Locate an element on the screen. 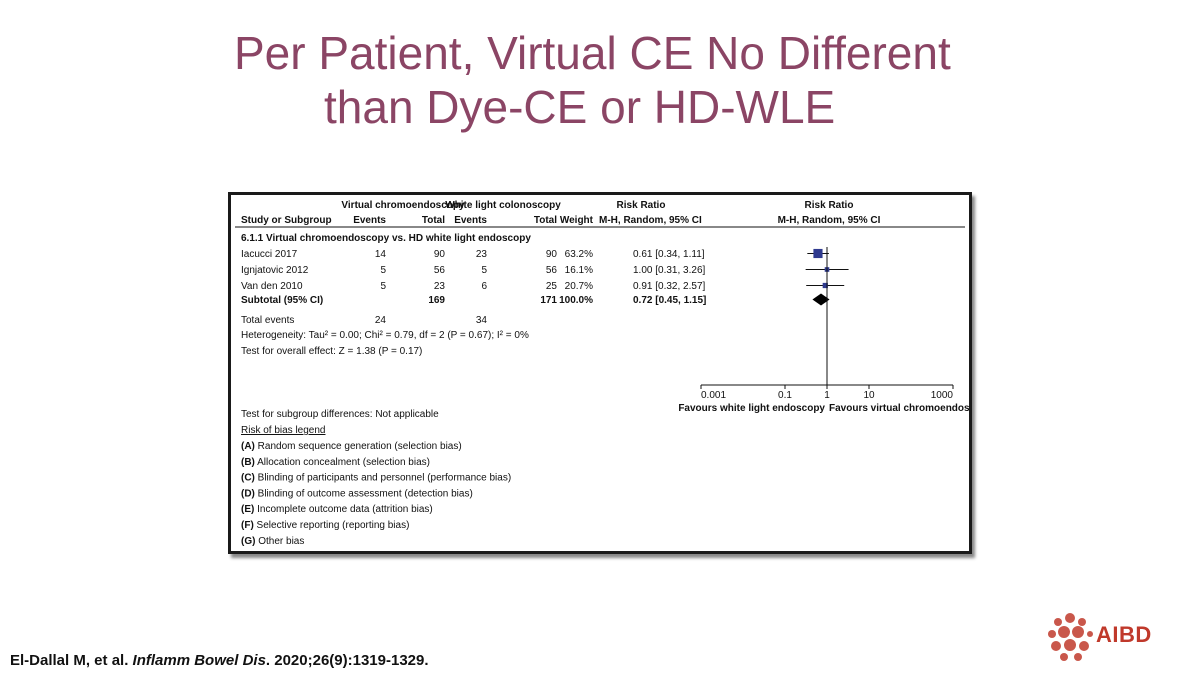  x-axis-tick-label: 1000 is located at coordinates (942, 395).